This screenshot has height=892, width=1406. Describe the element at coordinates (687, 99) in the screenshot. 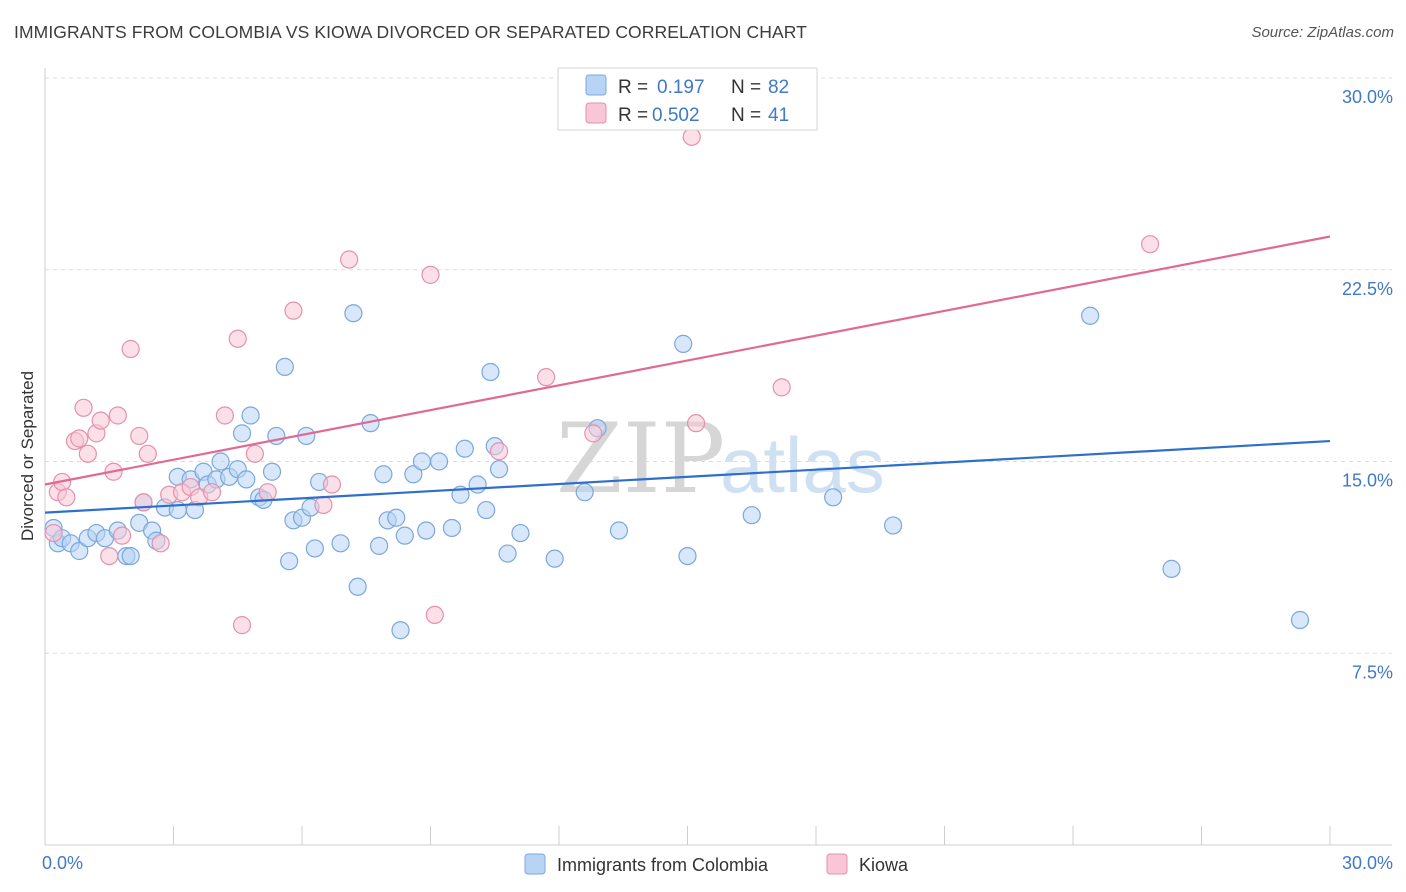

I see `stats-legend: R = 0.197 N = 82 R = 0.502 N = 41` at that location.